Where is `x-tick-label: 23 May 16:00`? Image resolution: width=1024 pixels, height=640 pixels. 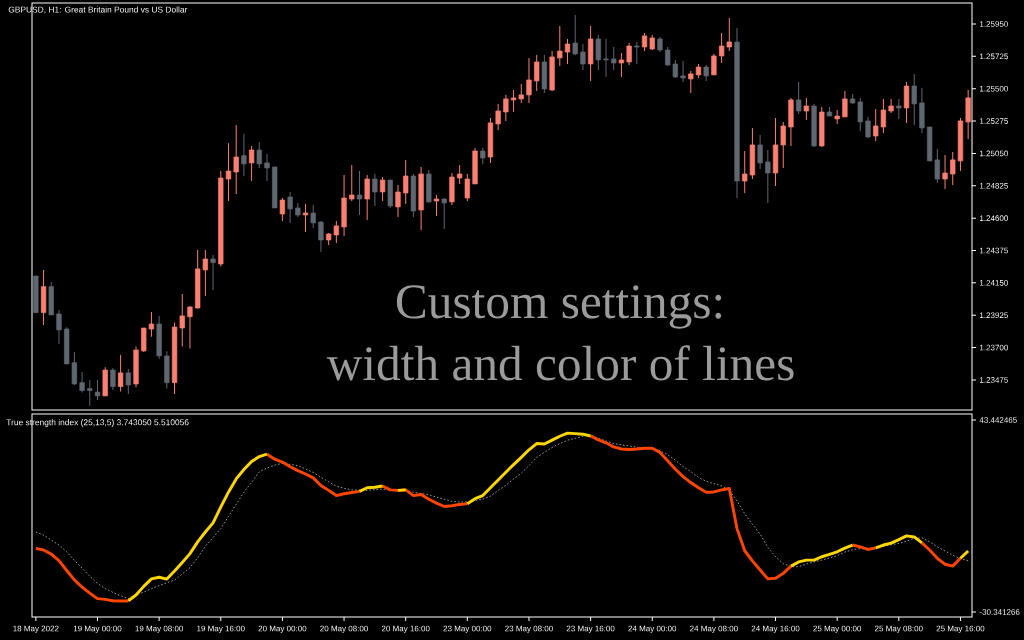
x-tick-label: 23 May 16:00 is located at coordinates (590, 629).